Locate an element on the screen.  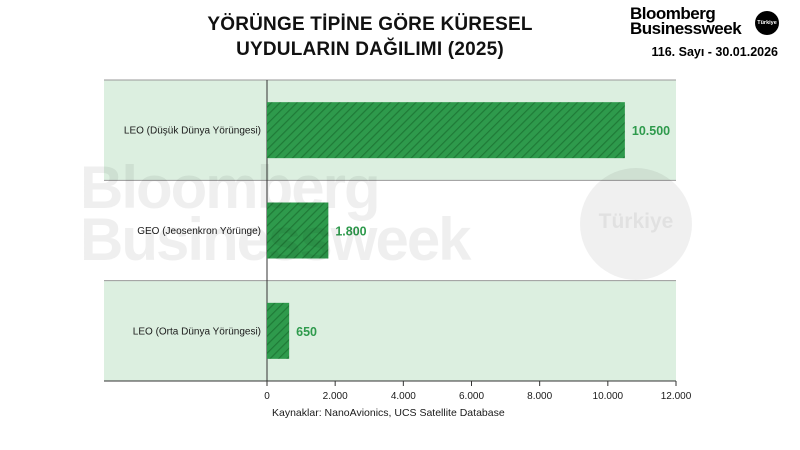
bar-value-label: 10.500 is located at coordinates (651, 131).